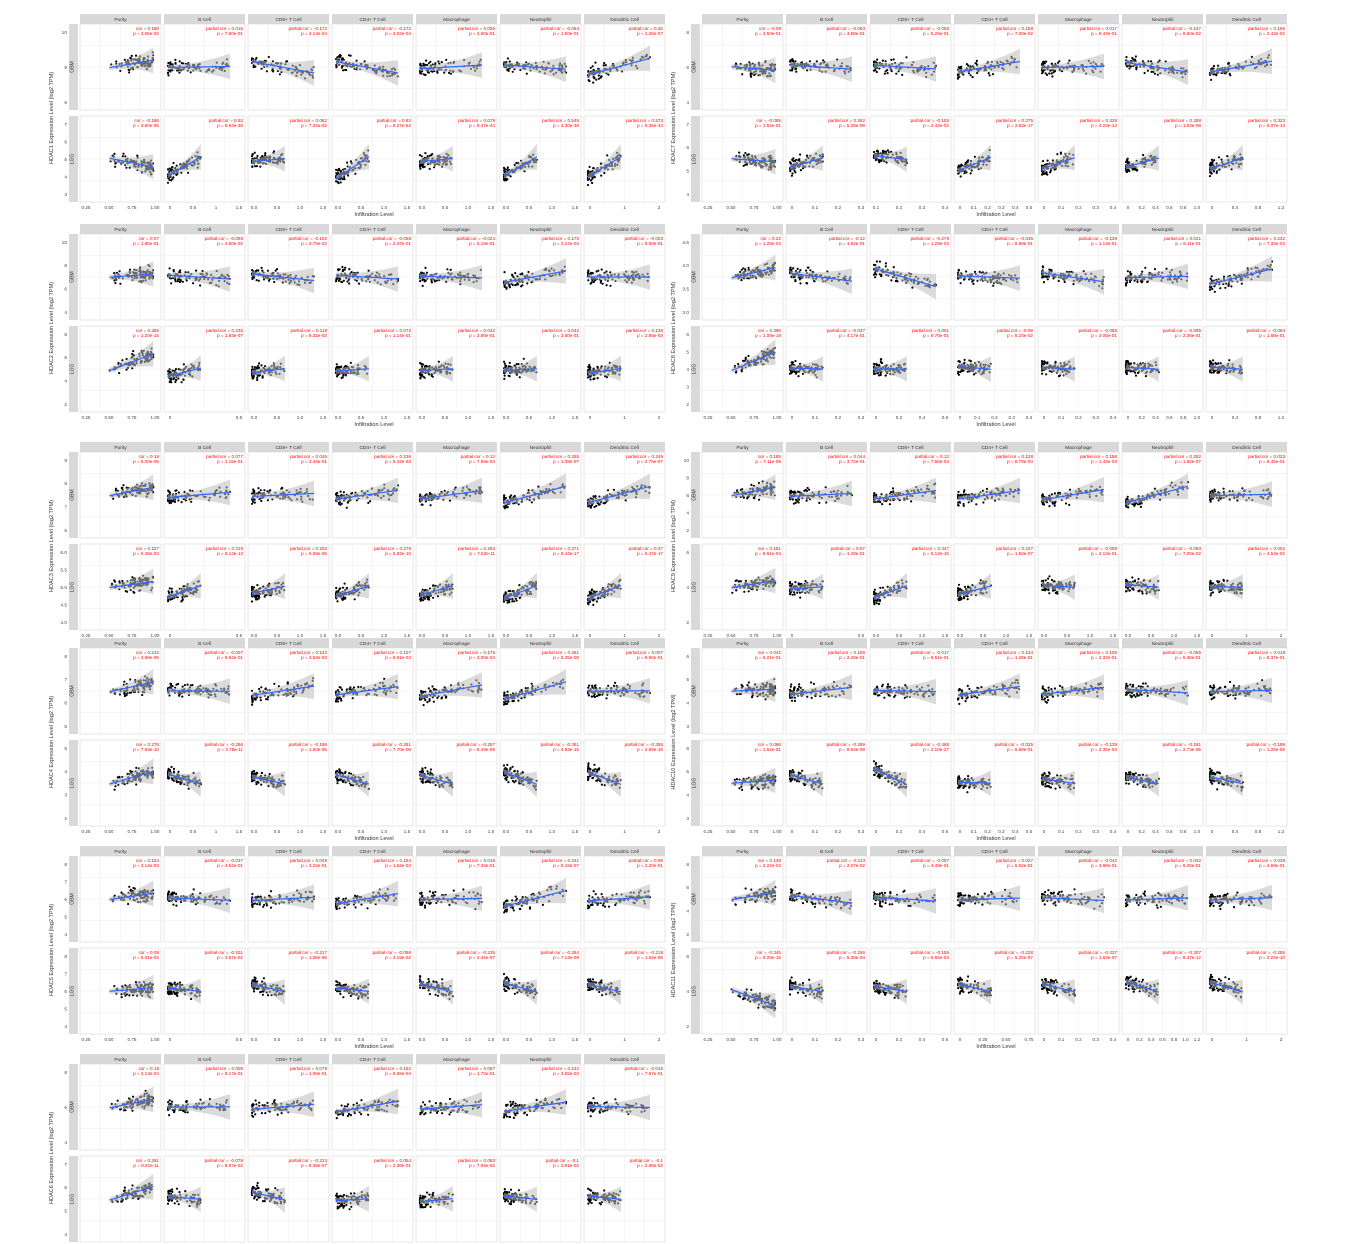 The width and height of the screenshot is (1356, 1244). Describe the element at coordinates (288, 19) in the screenshot. I see `column-strip` at that location.